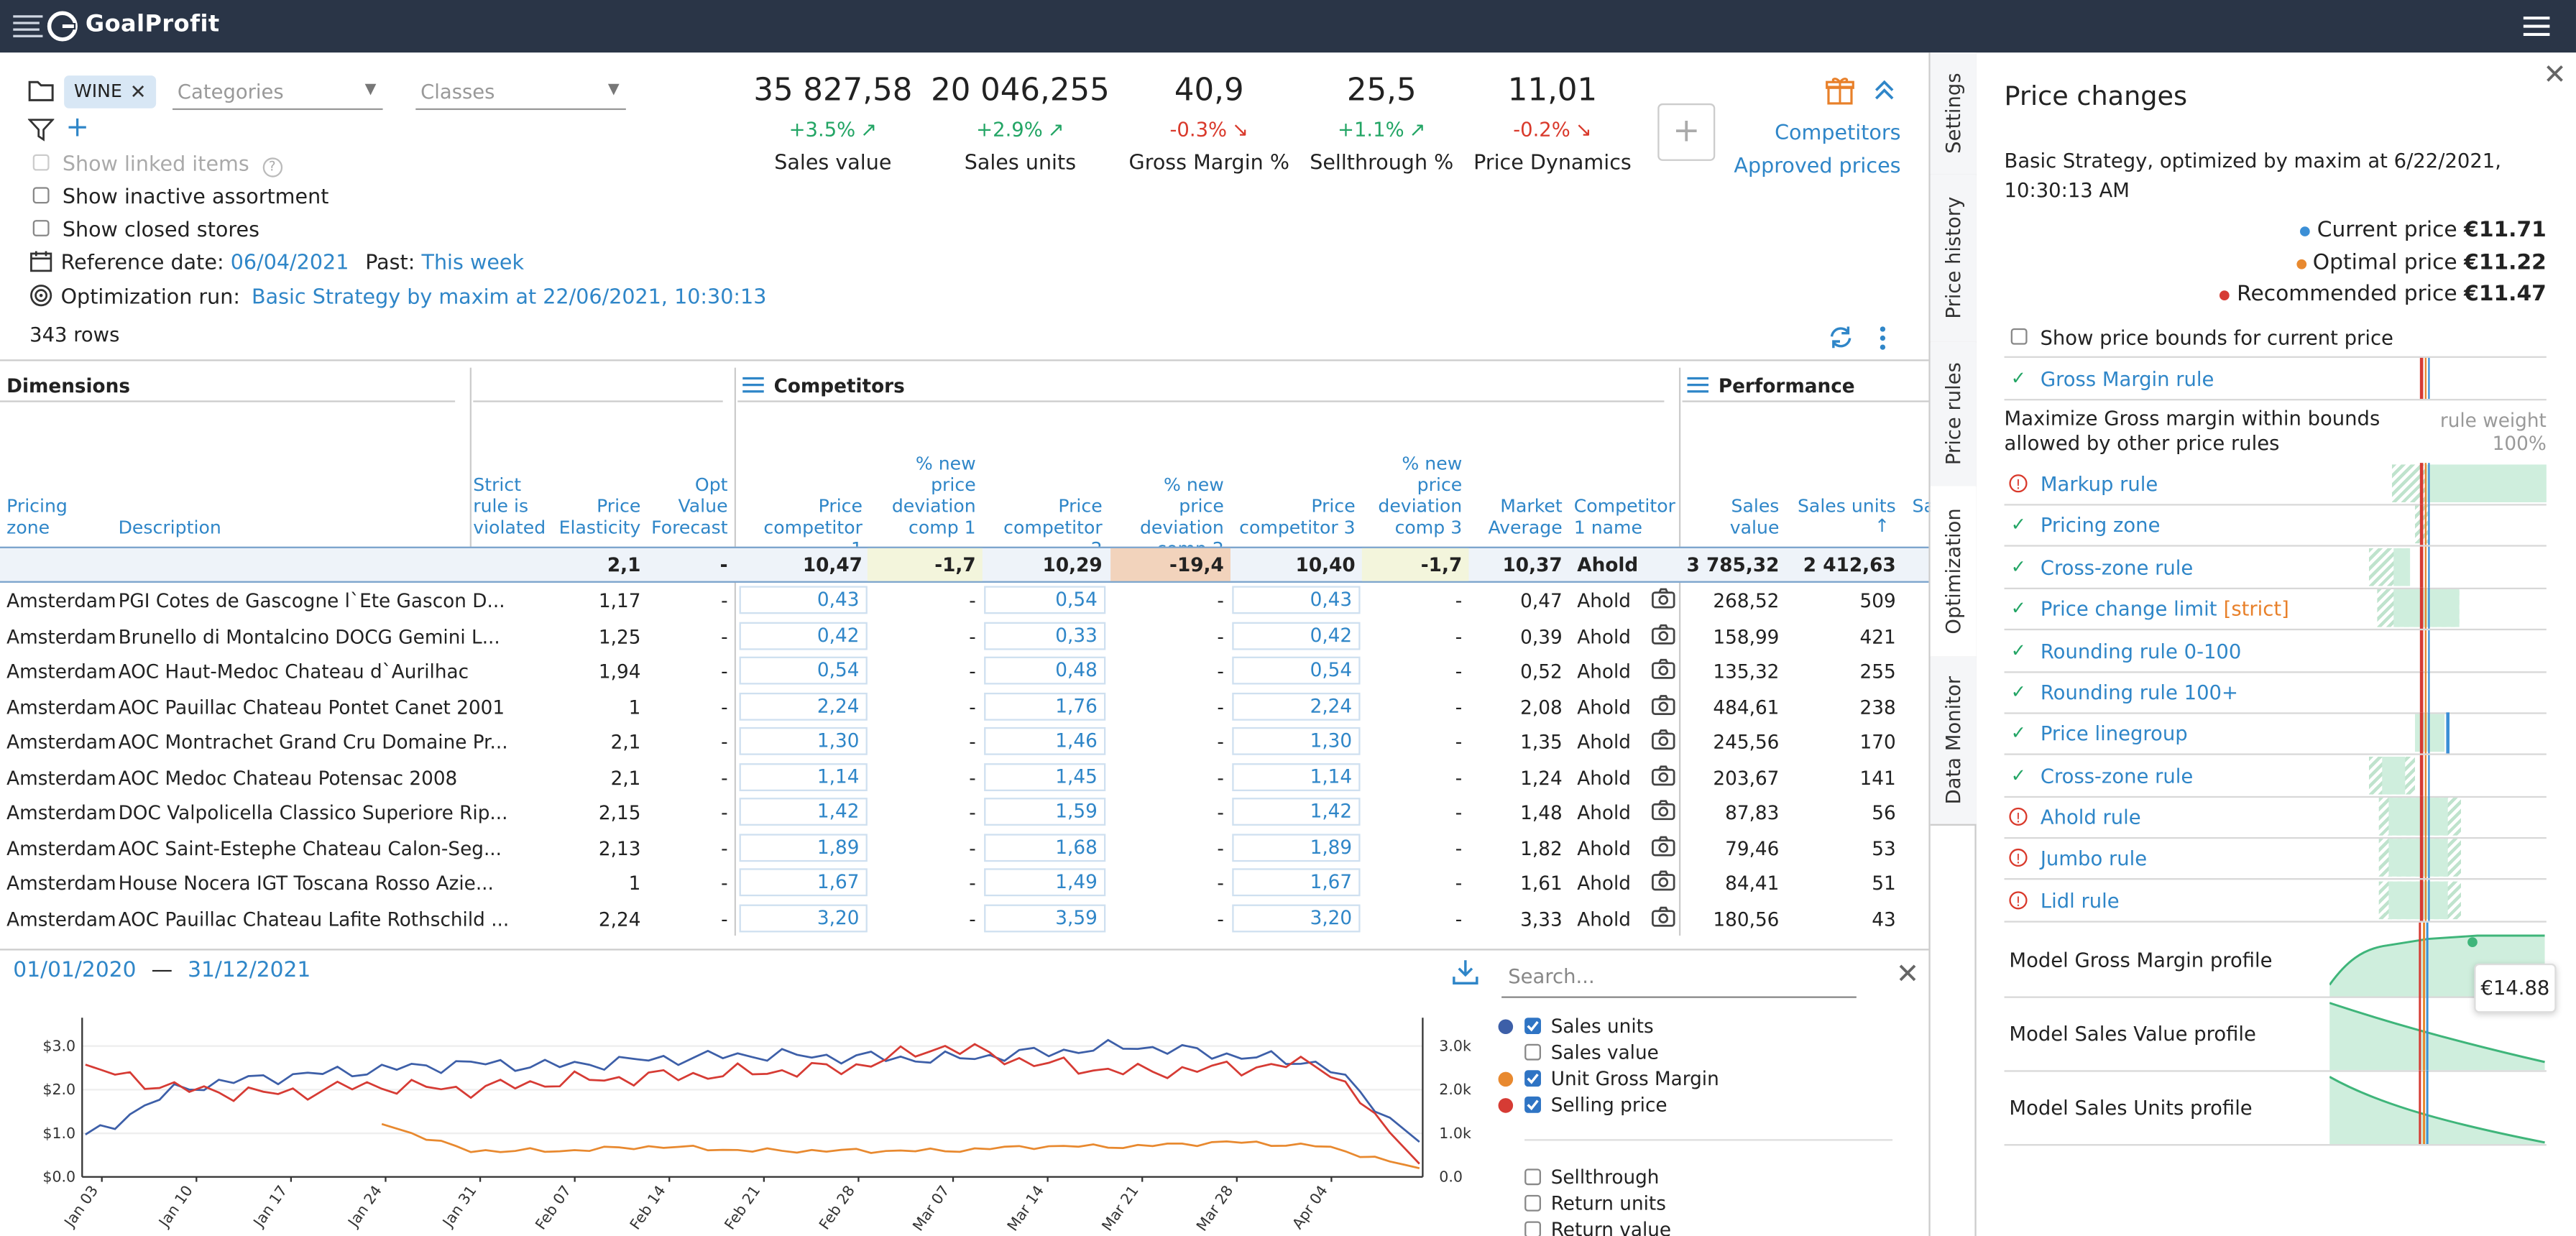 This screenshot has width=2576, height=1236. Describe the element at coordinates (41, 90) in the screenshot. I see `folder-icon` at that location.